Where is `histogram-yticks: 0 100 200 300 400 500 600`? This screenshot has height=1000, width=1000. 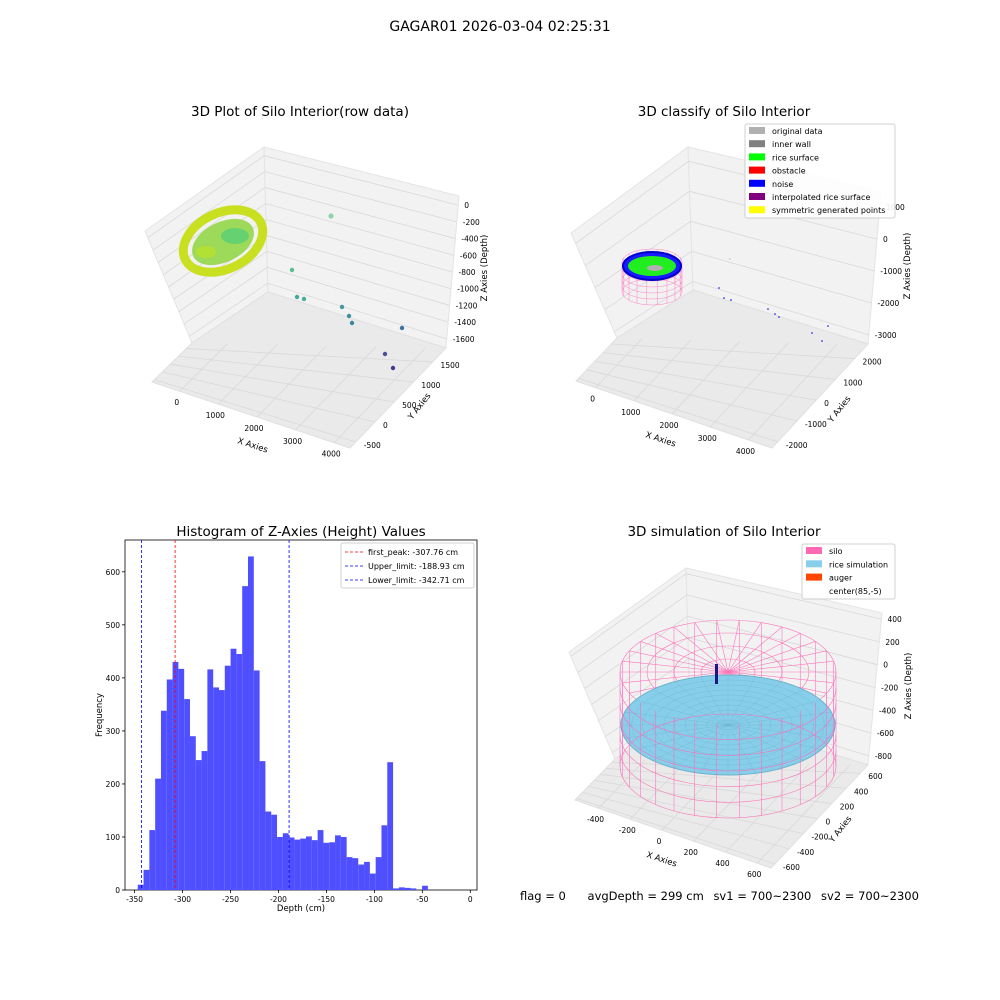 histogram-yticks: 0 100 200 300 400 500 600 is located at coordinates (115, 731).